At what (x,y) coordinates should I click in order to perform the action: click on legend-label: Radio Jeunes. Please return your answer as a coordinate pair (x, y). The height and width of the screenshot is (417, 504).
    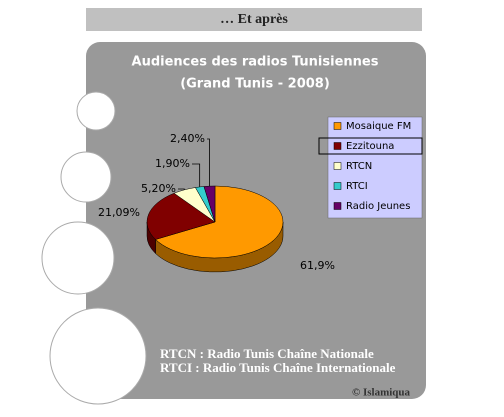
    Looking at the image, I should click on (378, 206).